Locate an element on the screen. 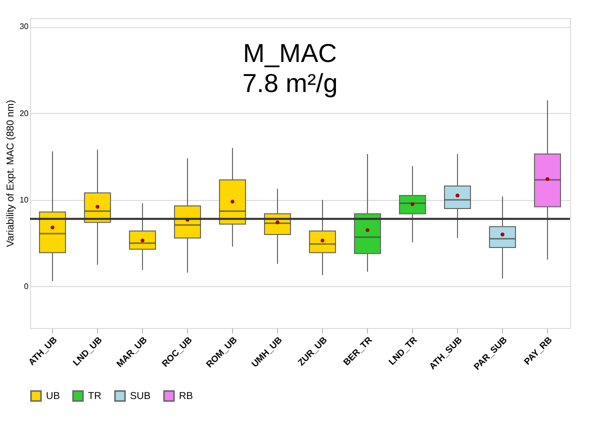 This screenshot has height=435, width=615. y-axis-title: Variability of Expt. MAC (880 nm) is located at coordinates (11, 174).